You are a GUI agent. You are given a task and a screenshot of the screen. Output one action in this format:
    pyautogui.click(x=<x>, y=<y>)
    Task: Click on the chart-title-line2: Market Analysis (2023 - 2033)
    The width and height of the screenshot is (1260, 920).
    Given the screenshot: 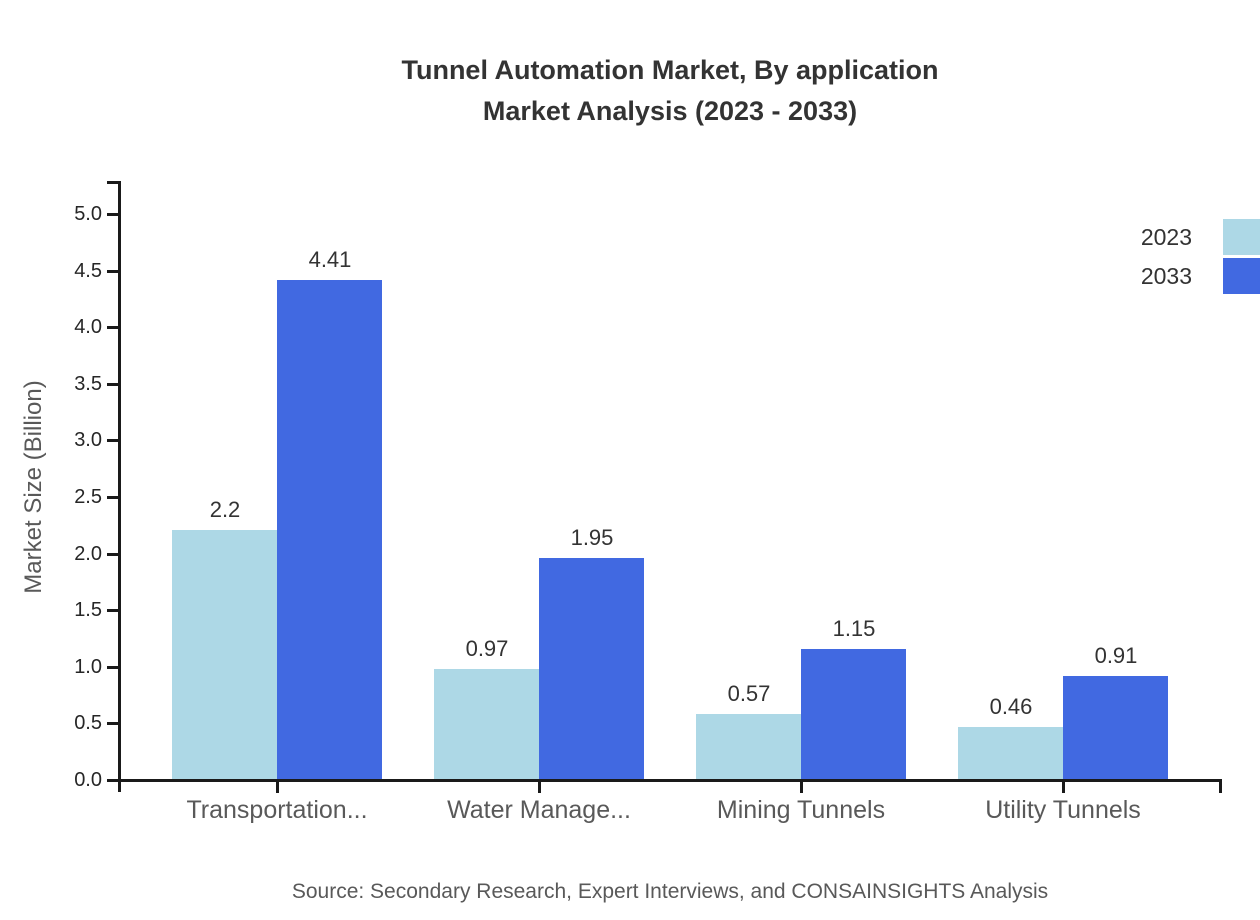 What is the action you would take?
    pyautogui.click(x=670, y=111)
    